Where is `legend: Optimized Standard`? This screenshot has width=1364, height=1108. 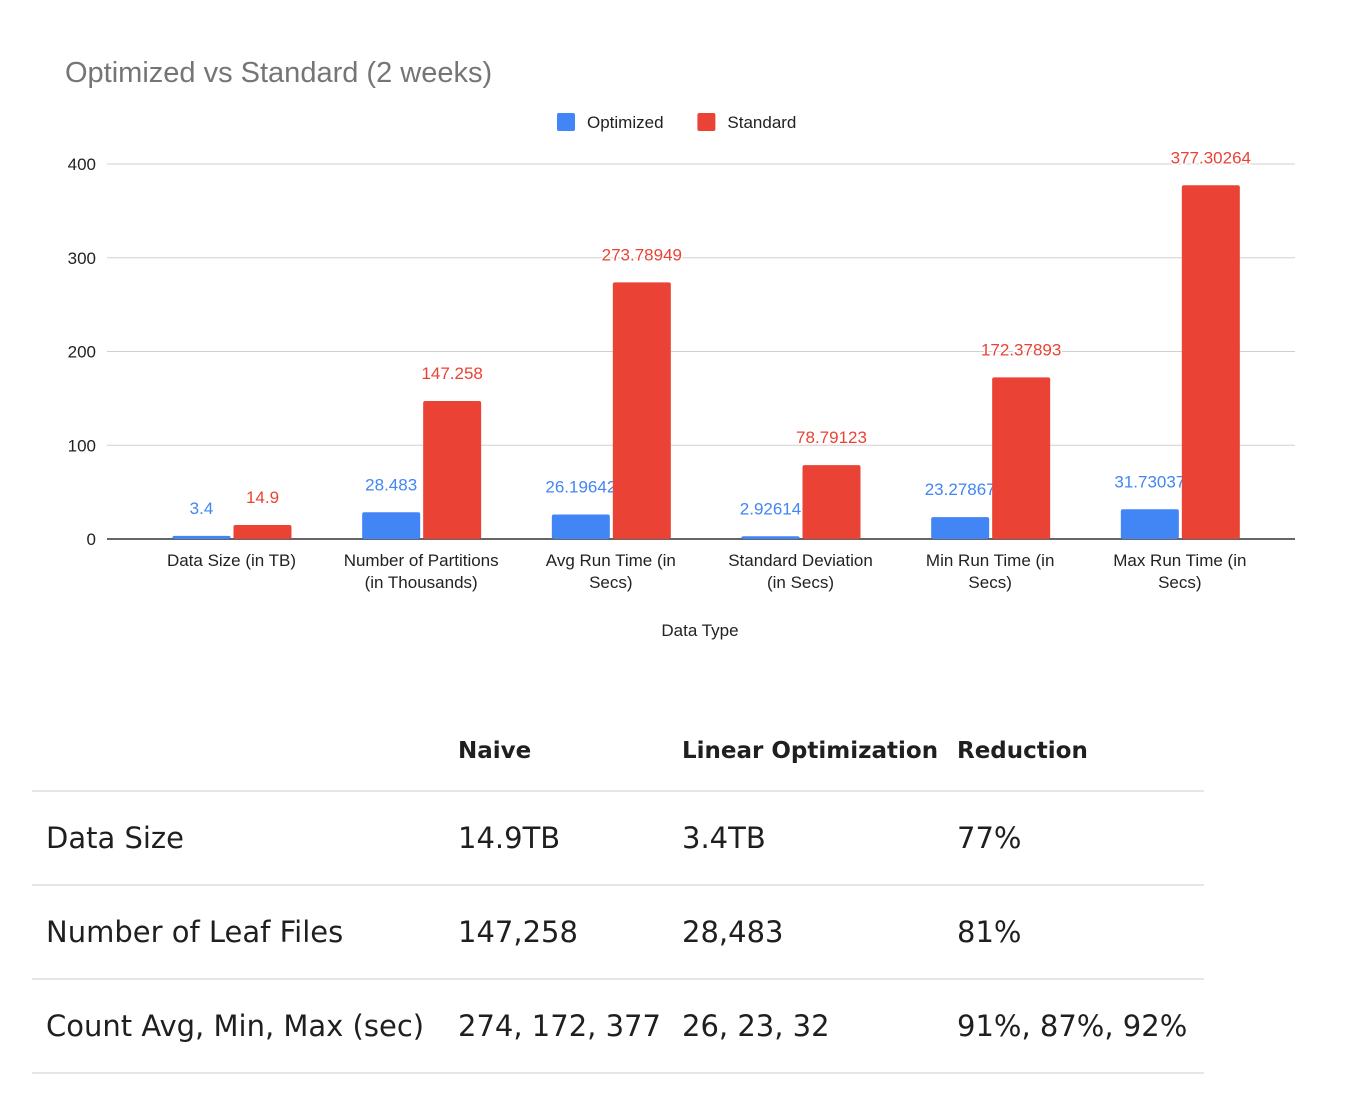 legend: Optimized Standard is located at coordinates (676, 122).